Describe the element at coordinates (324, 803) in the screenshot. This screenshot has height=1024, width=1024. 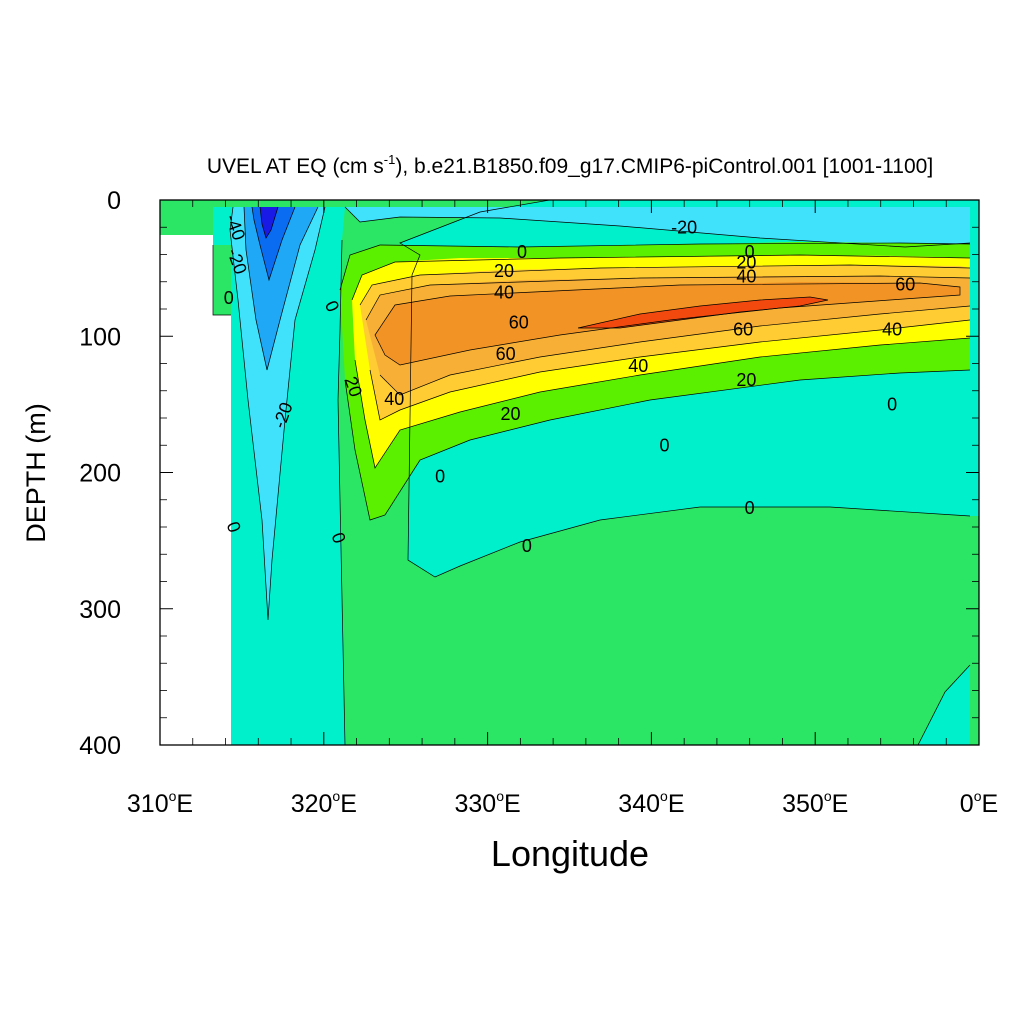
I see `x-tick-label: 320oE` at that location.